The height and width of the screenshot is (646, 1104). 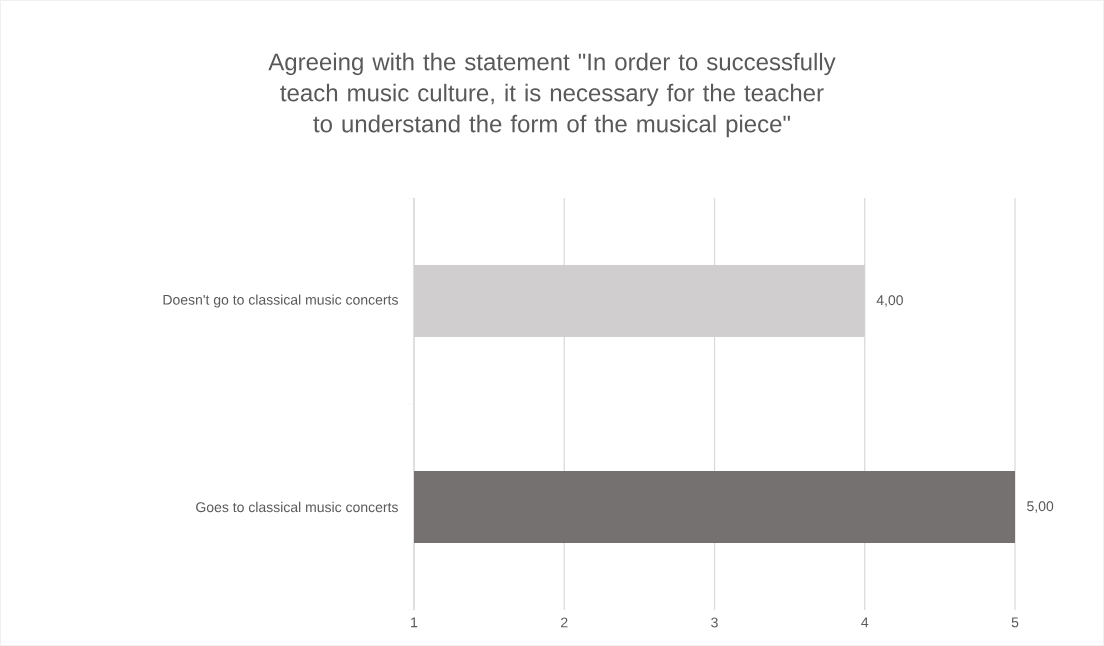 What do you see at coordinates (865, 622) in the screenshot?
I see `x-tick-label: 4` at bounding box center [865, 622].